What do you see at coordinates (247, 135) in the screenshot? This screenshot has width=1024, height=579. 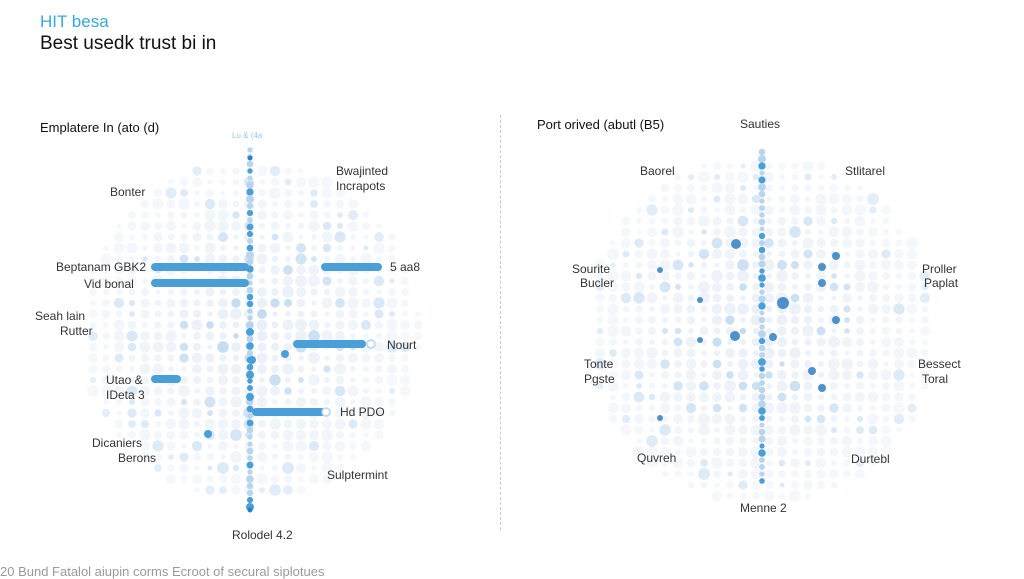 I see `label-top: Lu & (4a` at bounding box center [247, 135].